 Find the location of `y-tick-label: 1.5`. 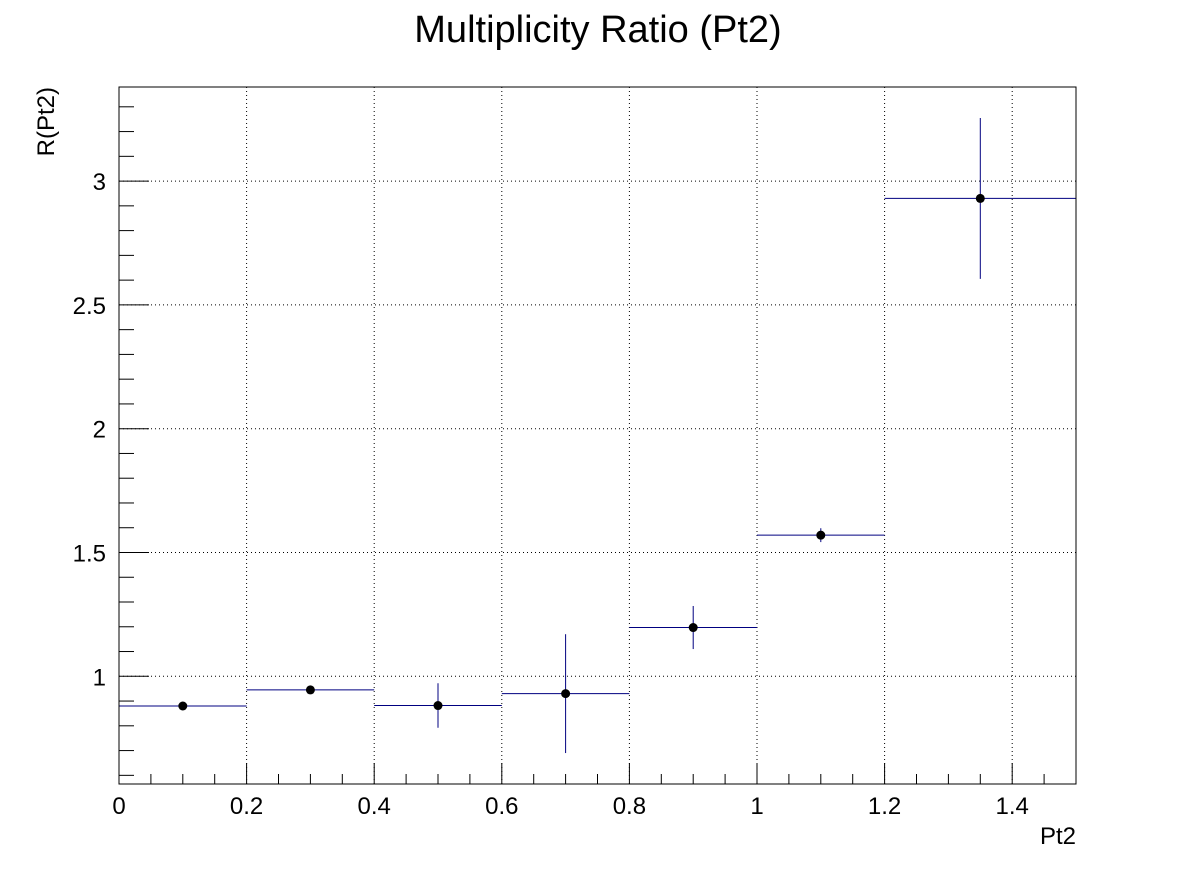

y-tick-label: 1.5 is located at coordinates (89, 553).